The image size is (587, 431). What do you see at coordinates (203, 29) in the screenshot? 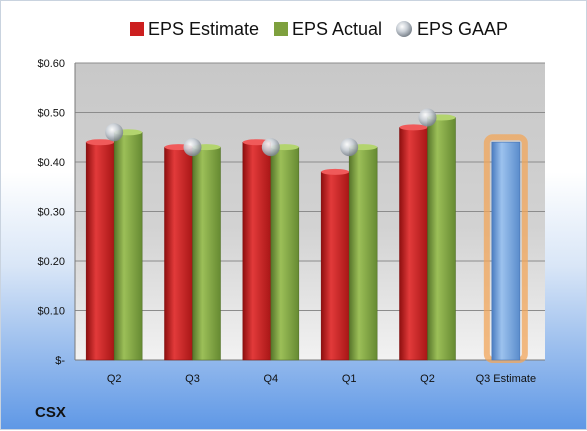
I see `legend-label-eps-estimate: EPS Estimate` at bounding box center [203, 29].